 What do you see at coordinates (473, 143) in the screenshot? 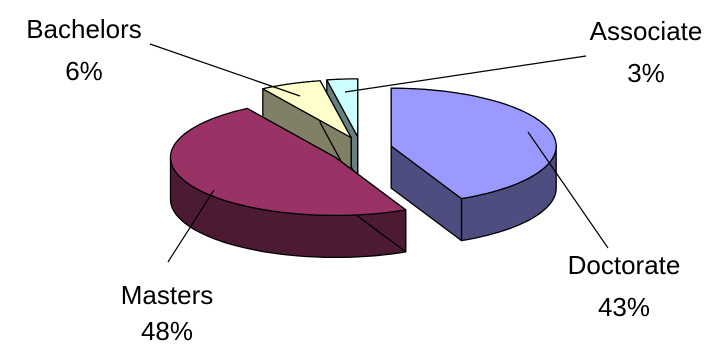
I see `slice-doctorate` at bounding box center [473, 143].